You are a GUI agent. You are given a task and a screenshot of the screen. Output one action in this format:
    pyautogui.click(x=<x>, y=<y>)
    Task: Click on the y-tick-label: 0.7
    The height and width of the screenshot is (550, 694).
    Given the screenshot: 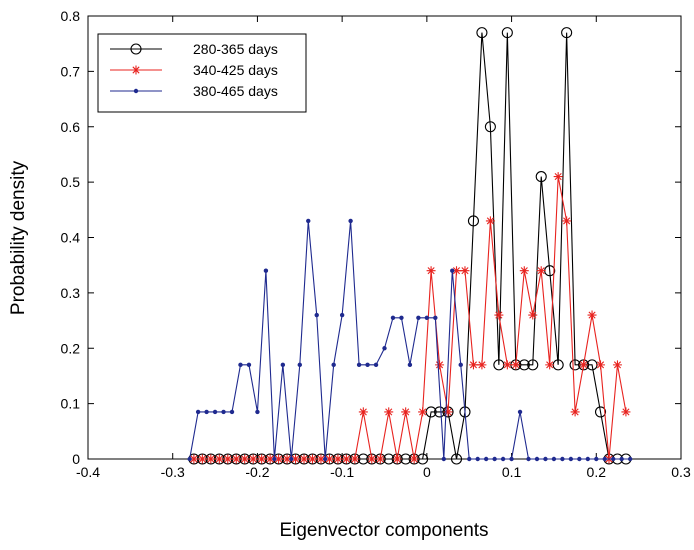 What is the action you would take?
    pyautogui.click(x=71, y=71)
    